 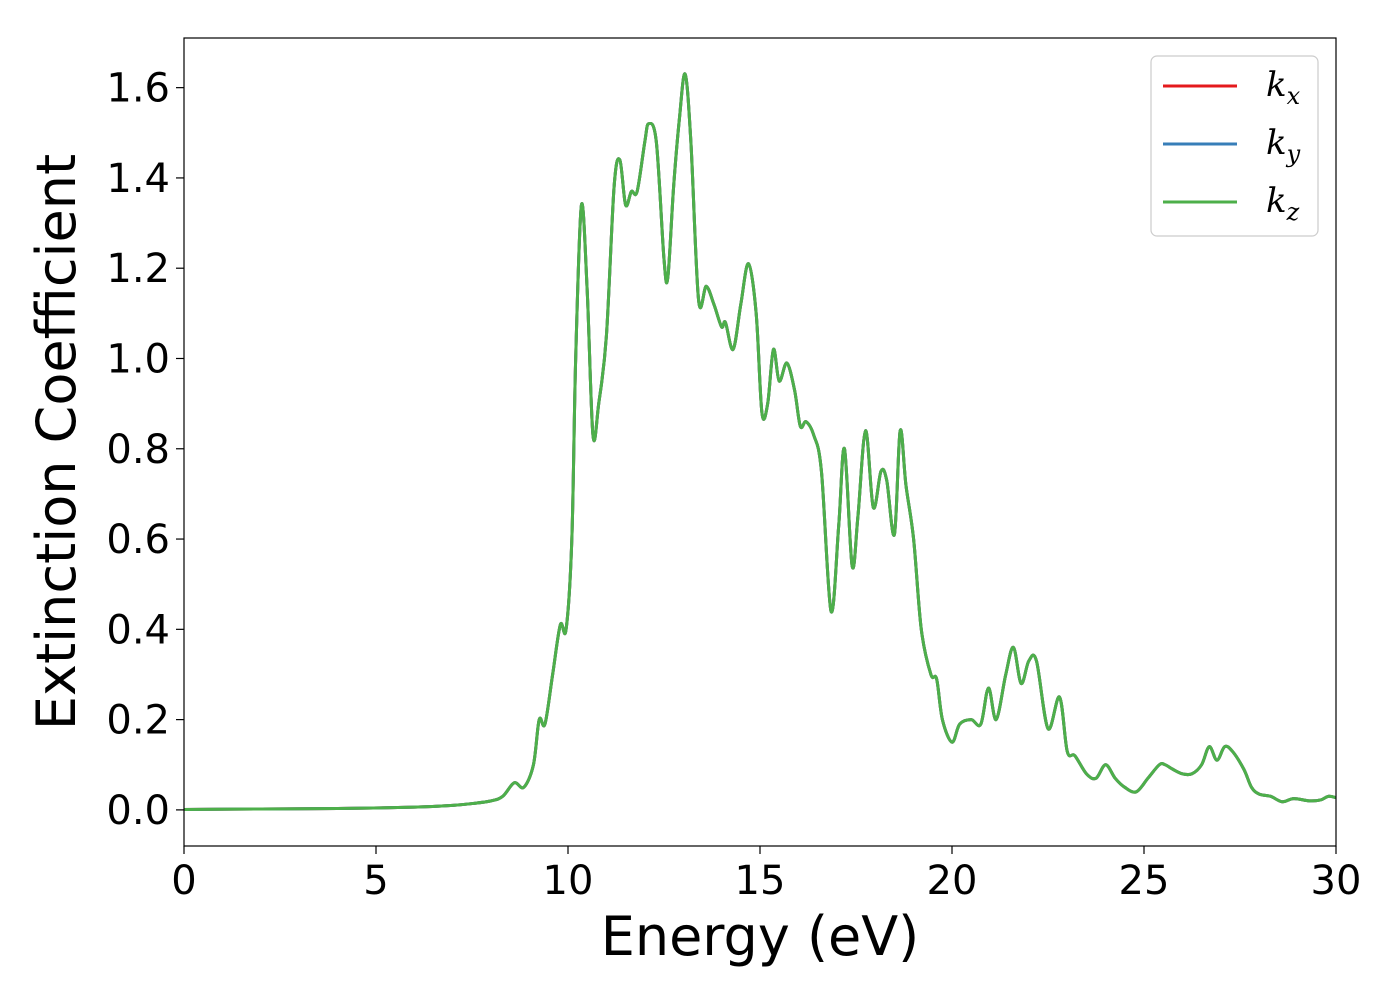 I want to click on x-tick-label: 10, so click(x=568, y=881).